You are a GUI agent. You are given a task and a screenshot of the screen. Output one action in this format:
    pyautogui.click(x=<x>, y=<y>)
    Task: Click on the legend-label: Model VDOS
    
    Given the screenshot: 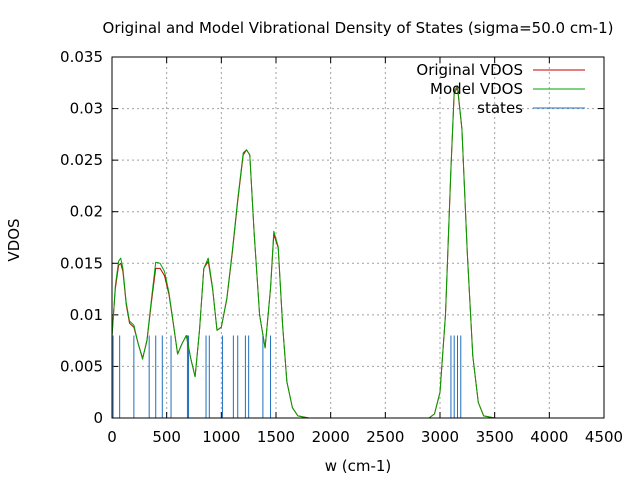 What is the action you would take?
    pyautogui.click(x=476, y=89)
    